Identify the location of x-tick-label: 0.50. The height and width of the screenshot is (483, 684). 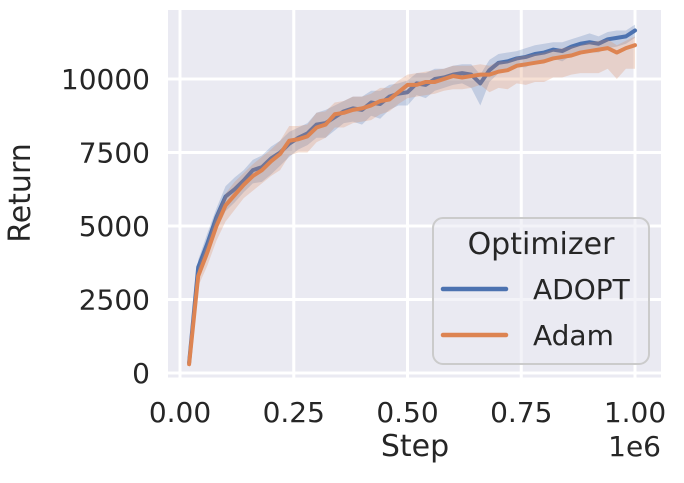
(407, 412).